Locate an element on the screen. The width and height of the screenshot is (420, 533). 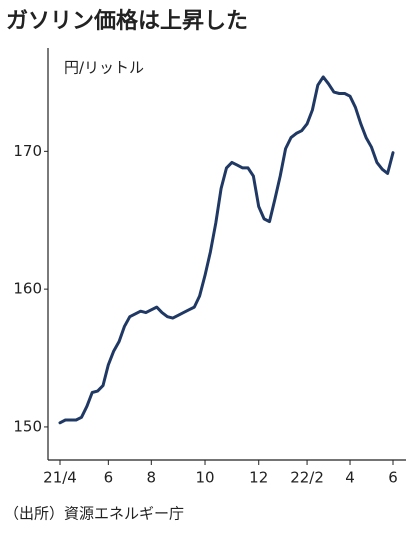
y-tick-label: 170 is located at coordinates (27, 151).